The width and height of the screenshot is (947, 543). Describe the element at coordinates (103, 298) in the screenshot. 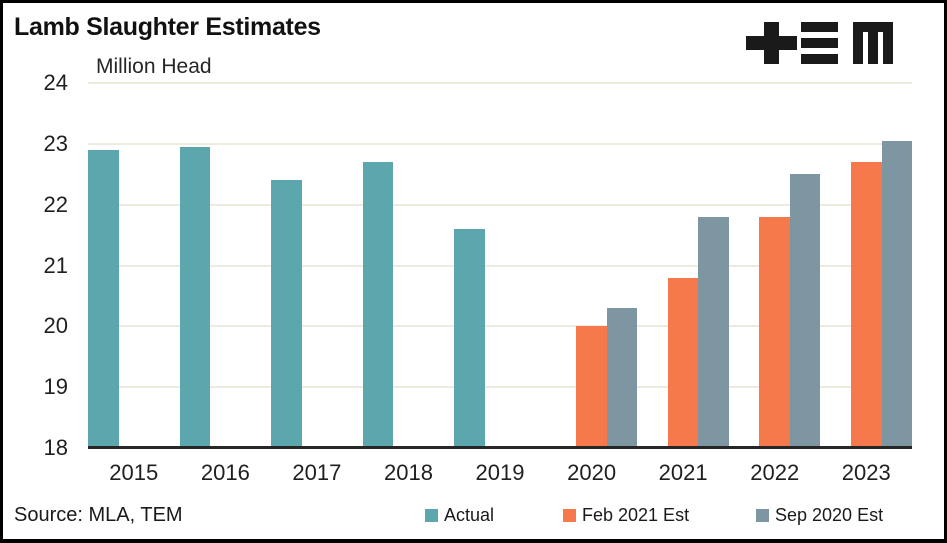

I see `bar-actual-2015` at that location.